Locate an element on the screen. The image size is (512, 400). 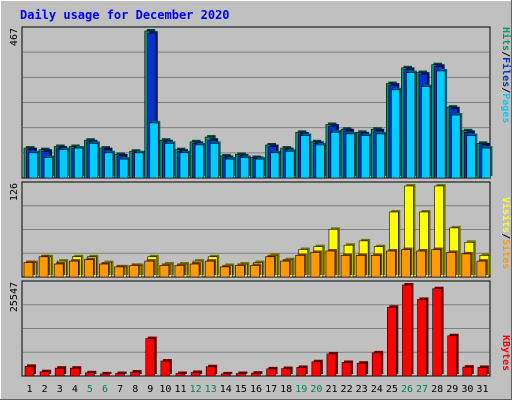
bar-pages-day-5-face is located at coordinates (94, 161).